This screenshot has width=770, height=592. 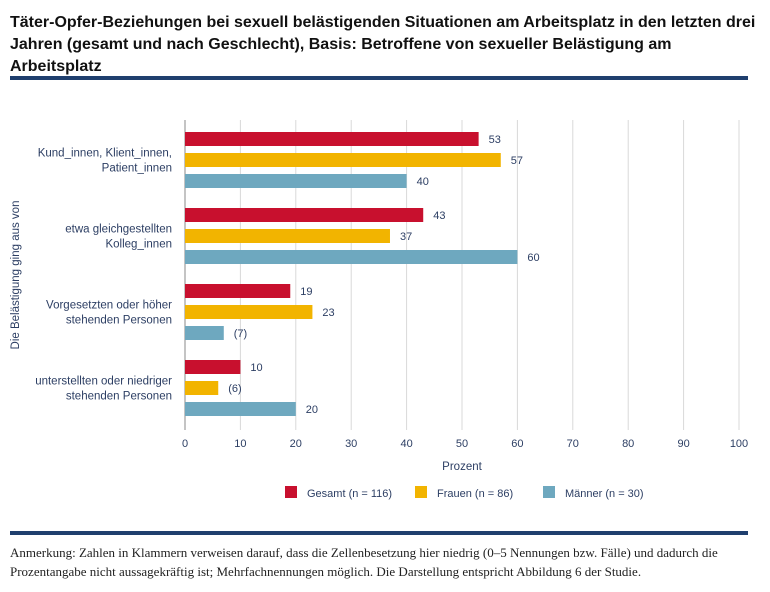 I want to click on x-tick-label: 100, so click(x=739, y=444).